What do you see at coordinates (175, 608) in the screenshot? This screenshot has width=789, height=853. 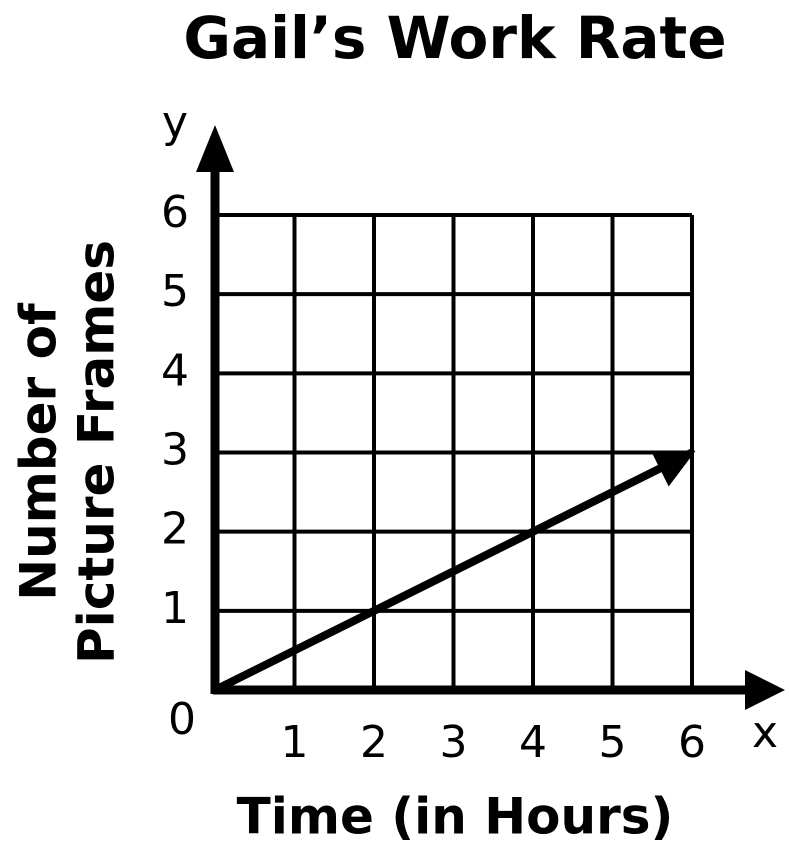 I see `y-tick-label: 1` at bounding box center [175, 608].